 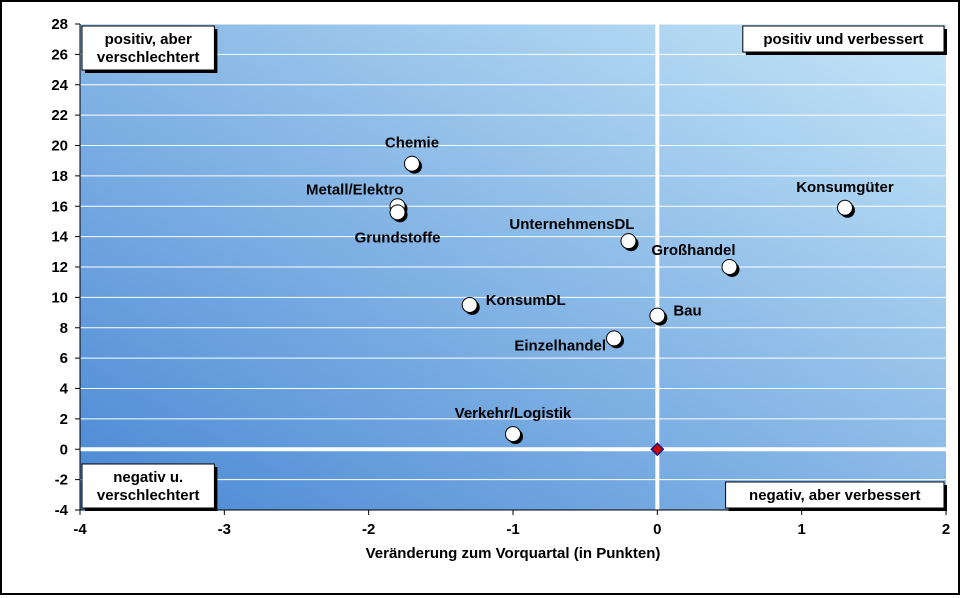 I want to click on y-tick-label: 26, so click(x=59, y=54).